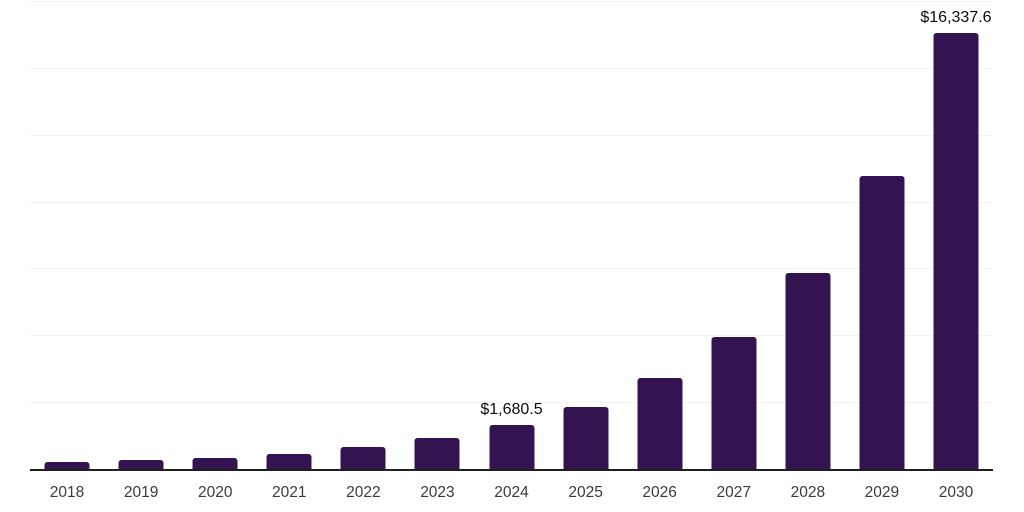  What do you see at coordinates (511, 470) in the screenshot?
I see `x-axis-line` at bounding box center [511, 470].